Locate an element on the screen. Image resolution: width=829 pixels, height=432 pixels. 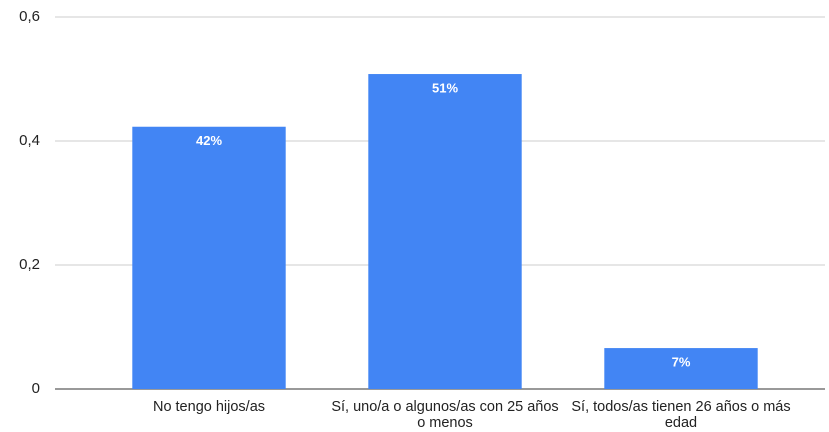
value-label: 51% is located at coordinates (445, 87).